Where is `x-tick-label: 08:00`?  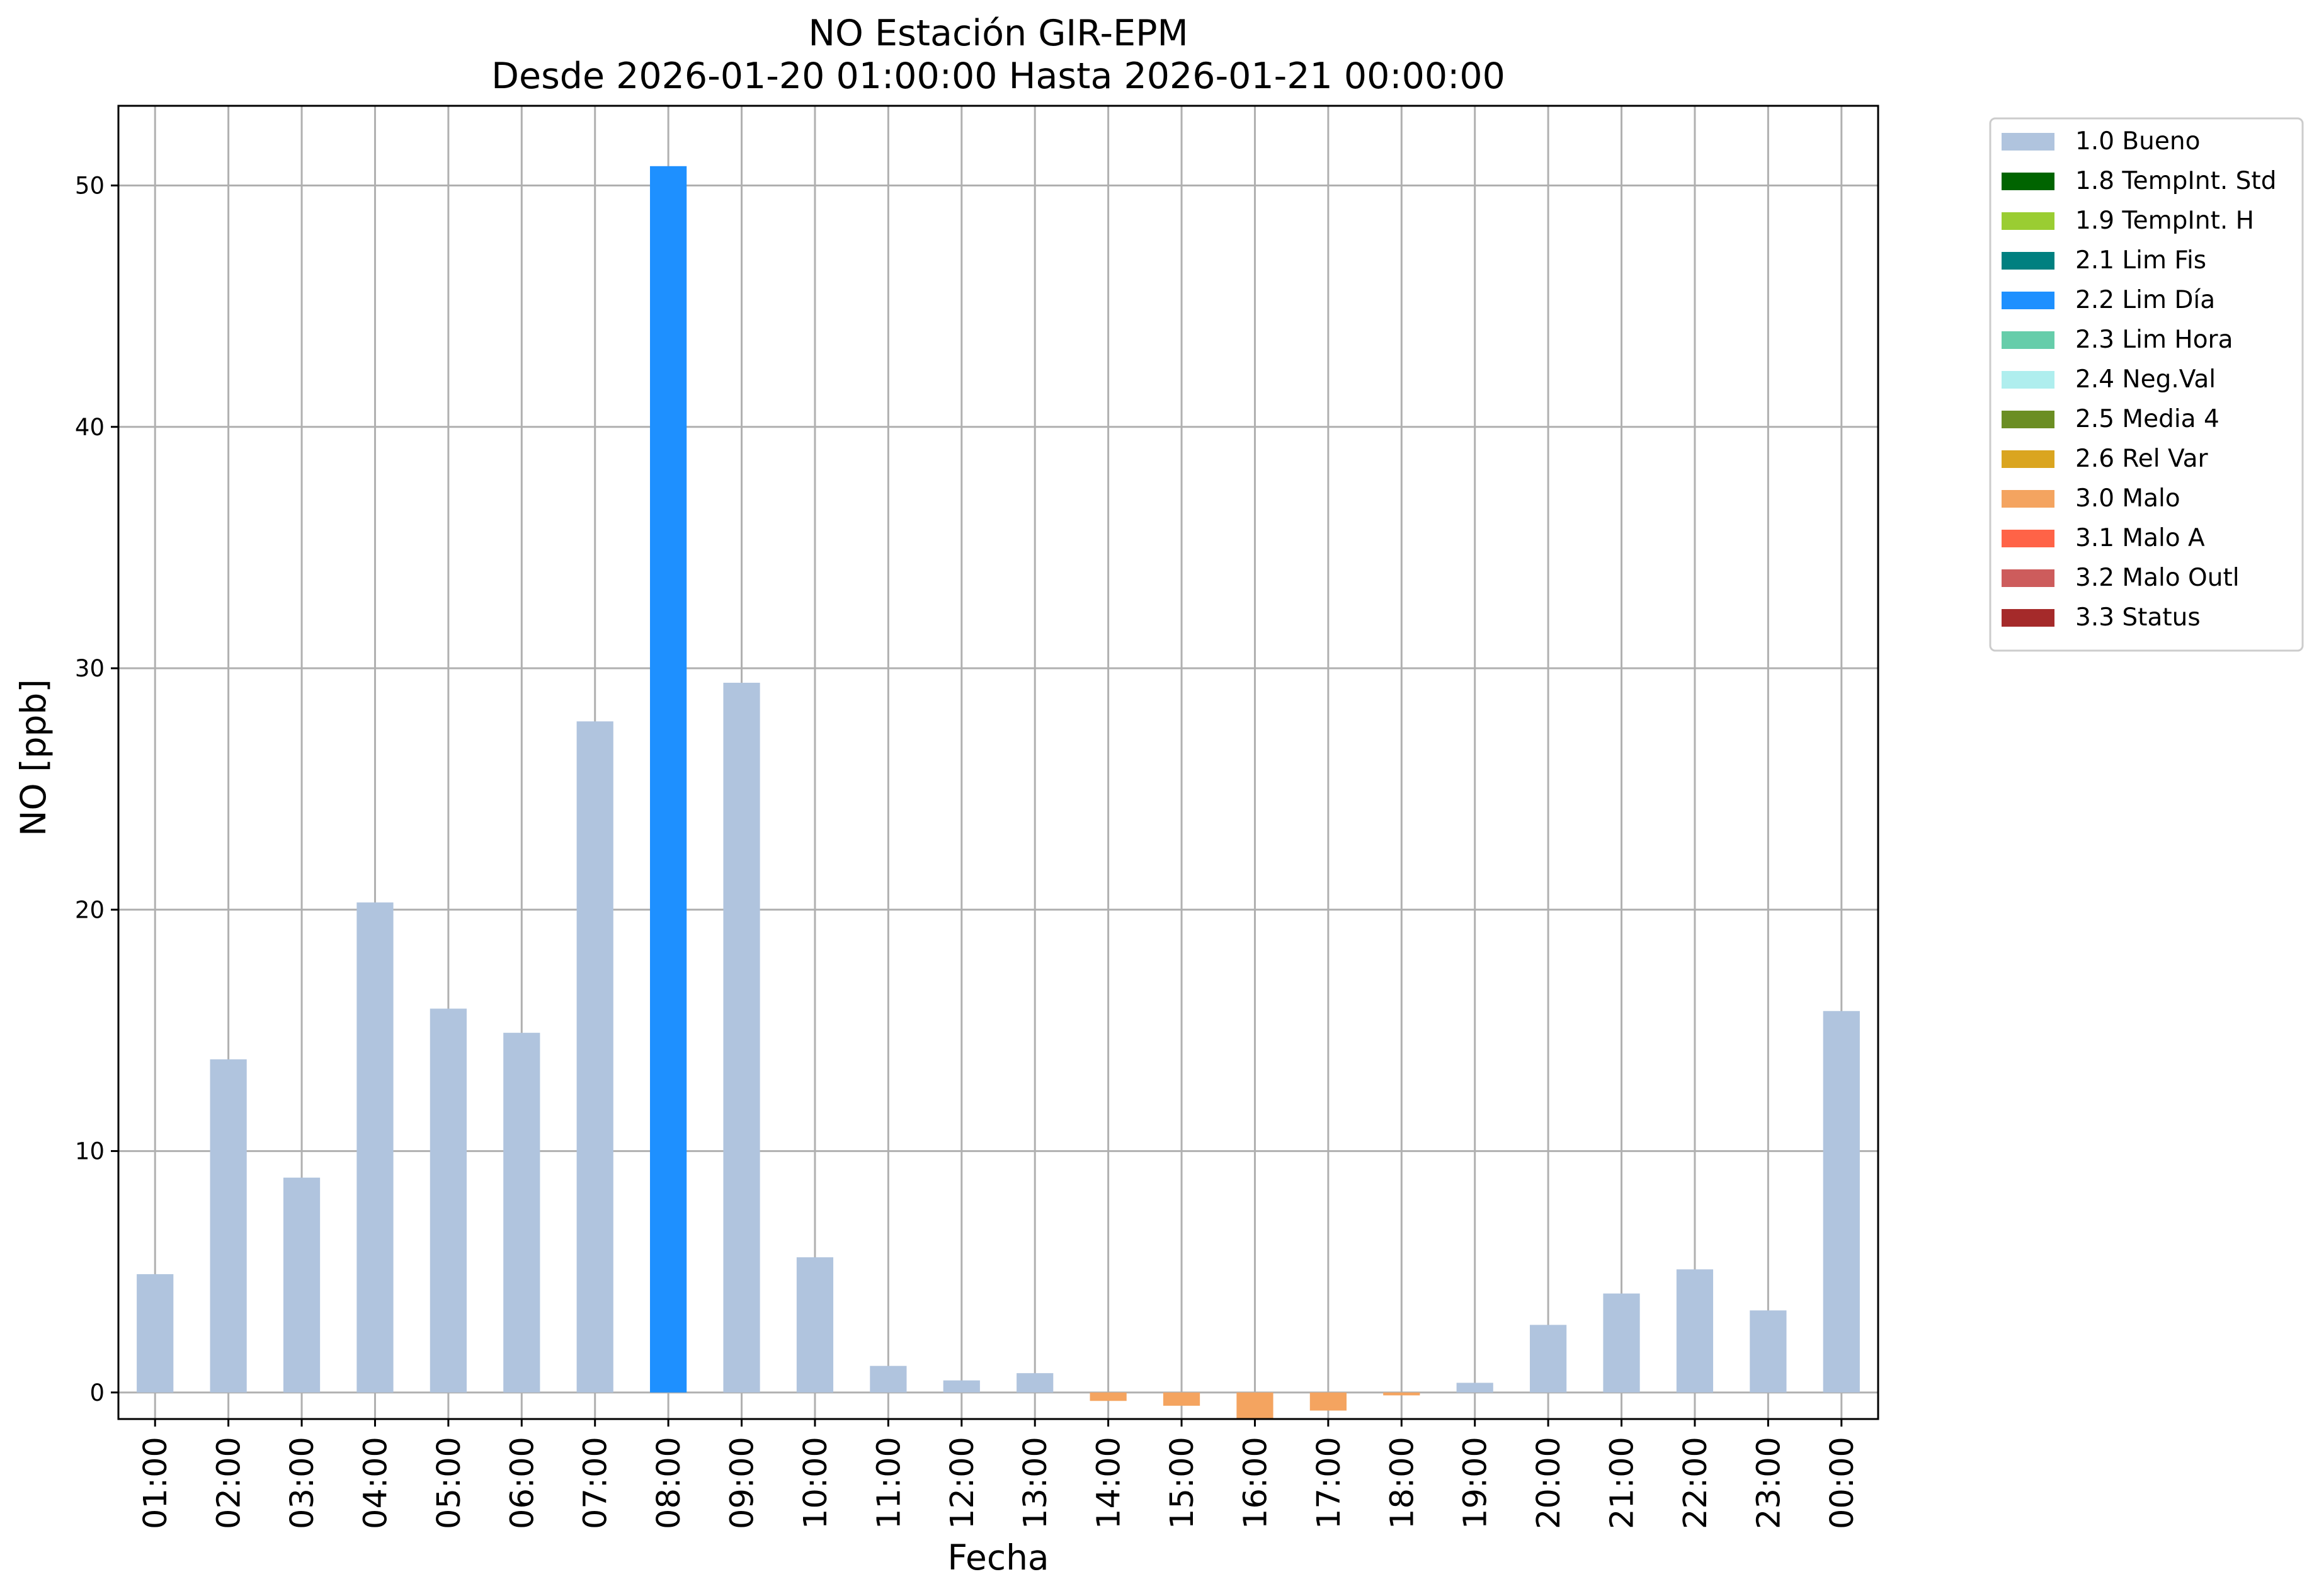 x-tick-label: 08:00 is located at coordinates (669, 1483).